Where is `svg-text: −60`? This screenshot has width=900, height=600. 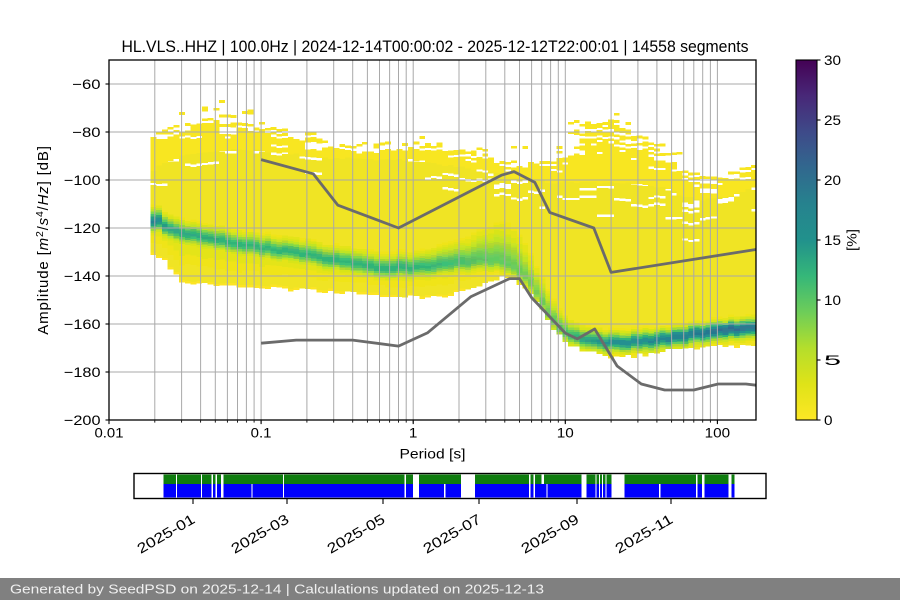 svg-text: −60 is located at coordinates (86, 85).